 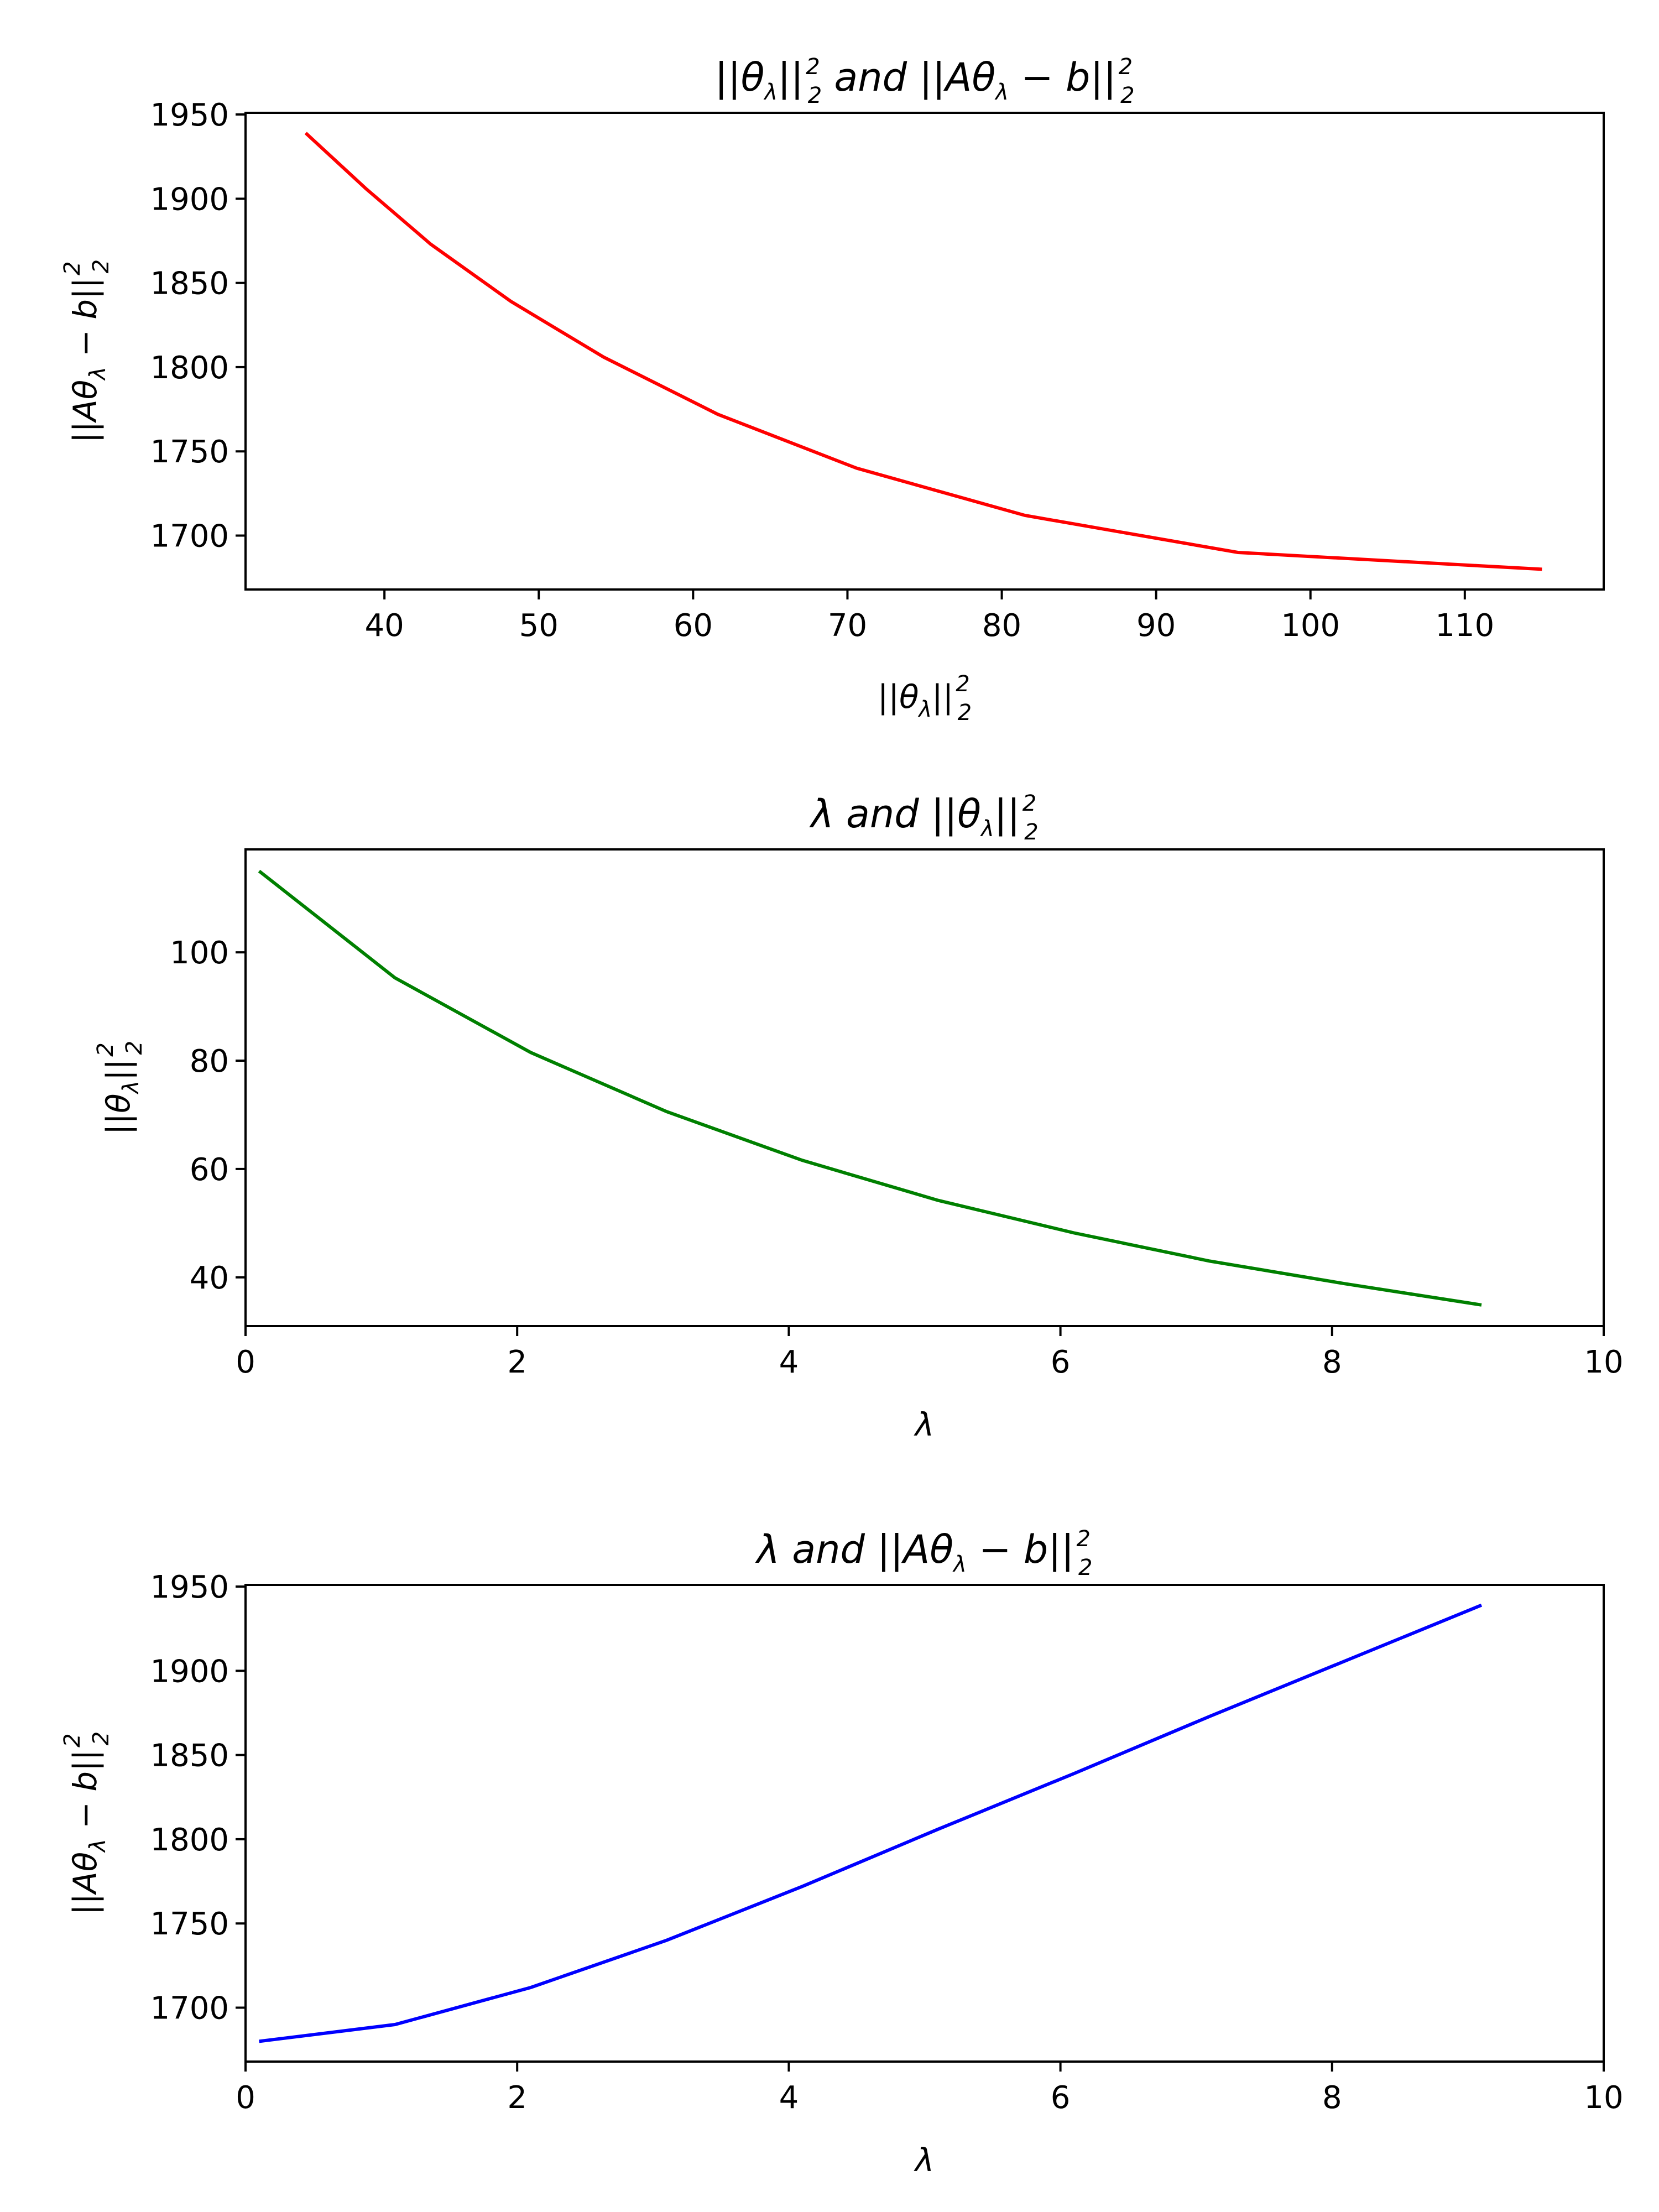 What do you see at coordinates (694, 626) in the screenshot?
I see `x-tick-label: 60` at bounding box center [694, 626].